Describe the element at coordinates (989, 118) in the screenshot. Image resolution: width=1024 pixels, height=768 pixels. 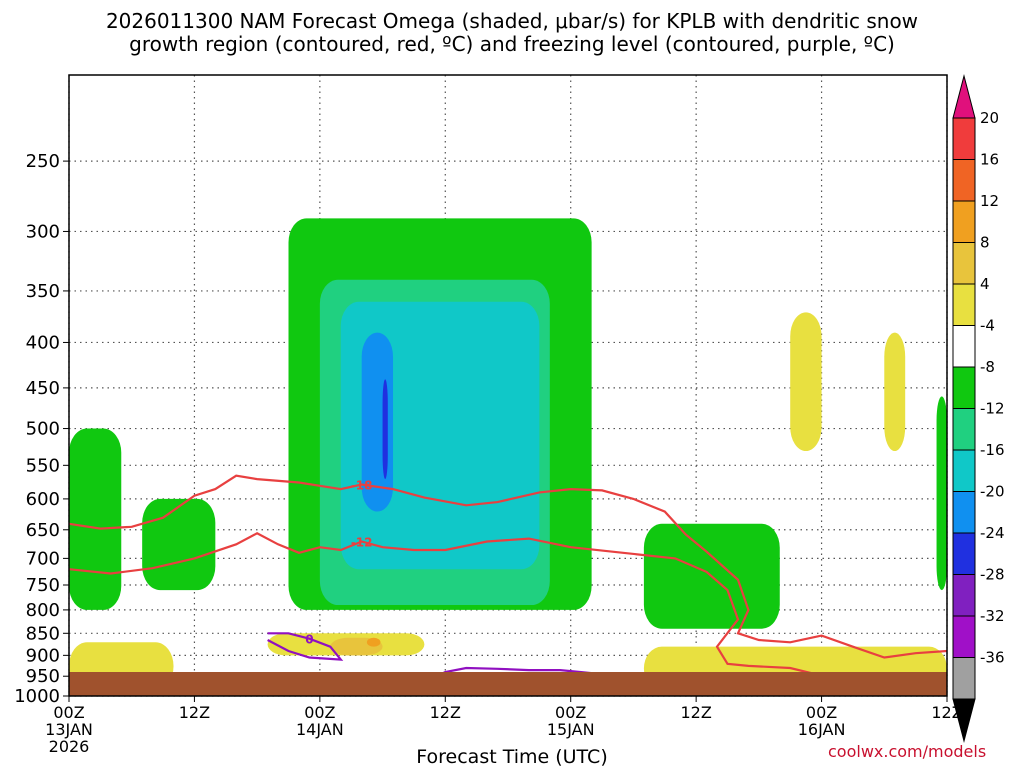
I see `colorbar-label: 20` at that location.